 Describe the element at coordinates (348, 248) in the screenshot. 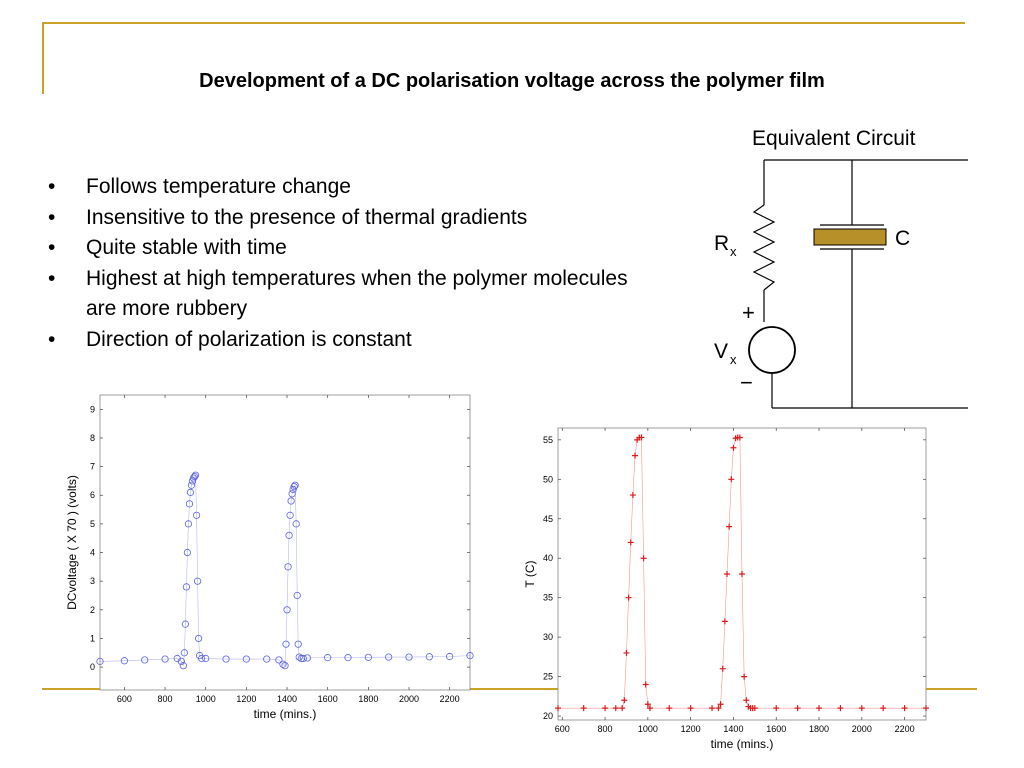

I see `bullet-item: • Quite stable with time` at that location.